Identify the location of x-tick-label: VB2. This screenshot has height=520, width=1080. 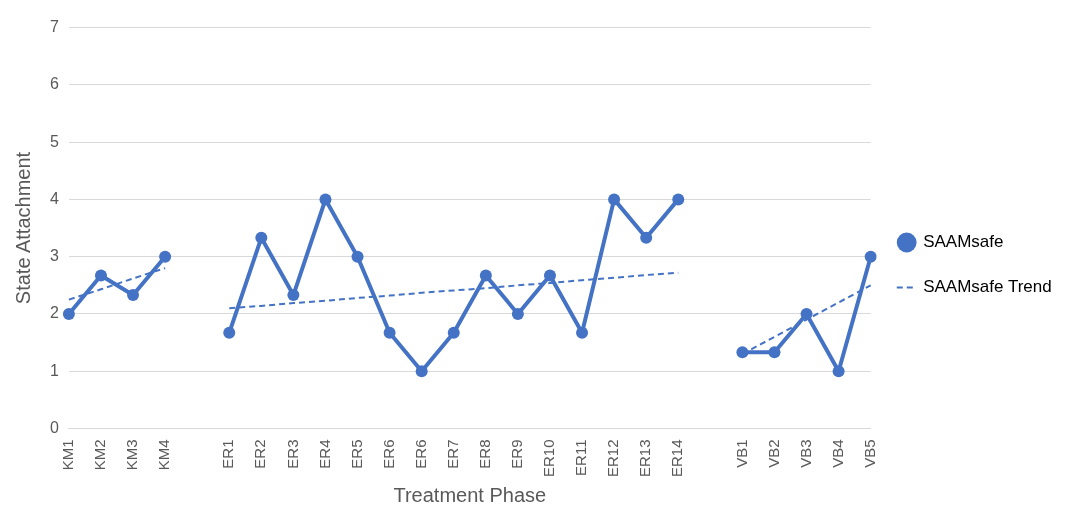
(773, 453).